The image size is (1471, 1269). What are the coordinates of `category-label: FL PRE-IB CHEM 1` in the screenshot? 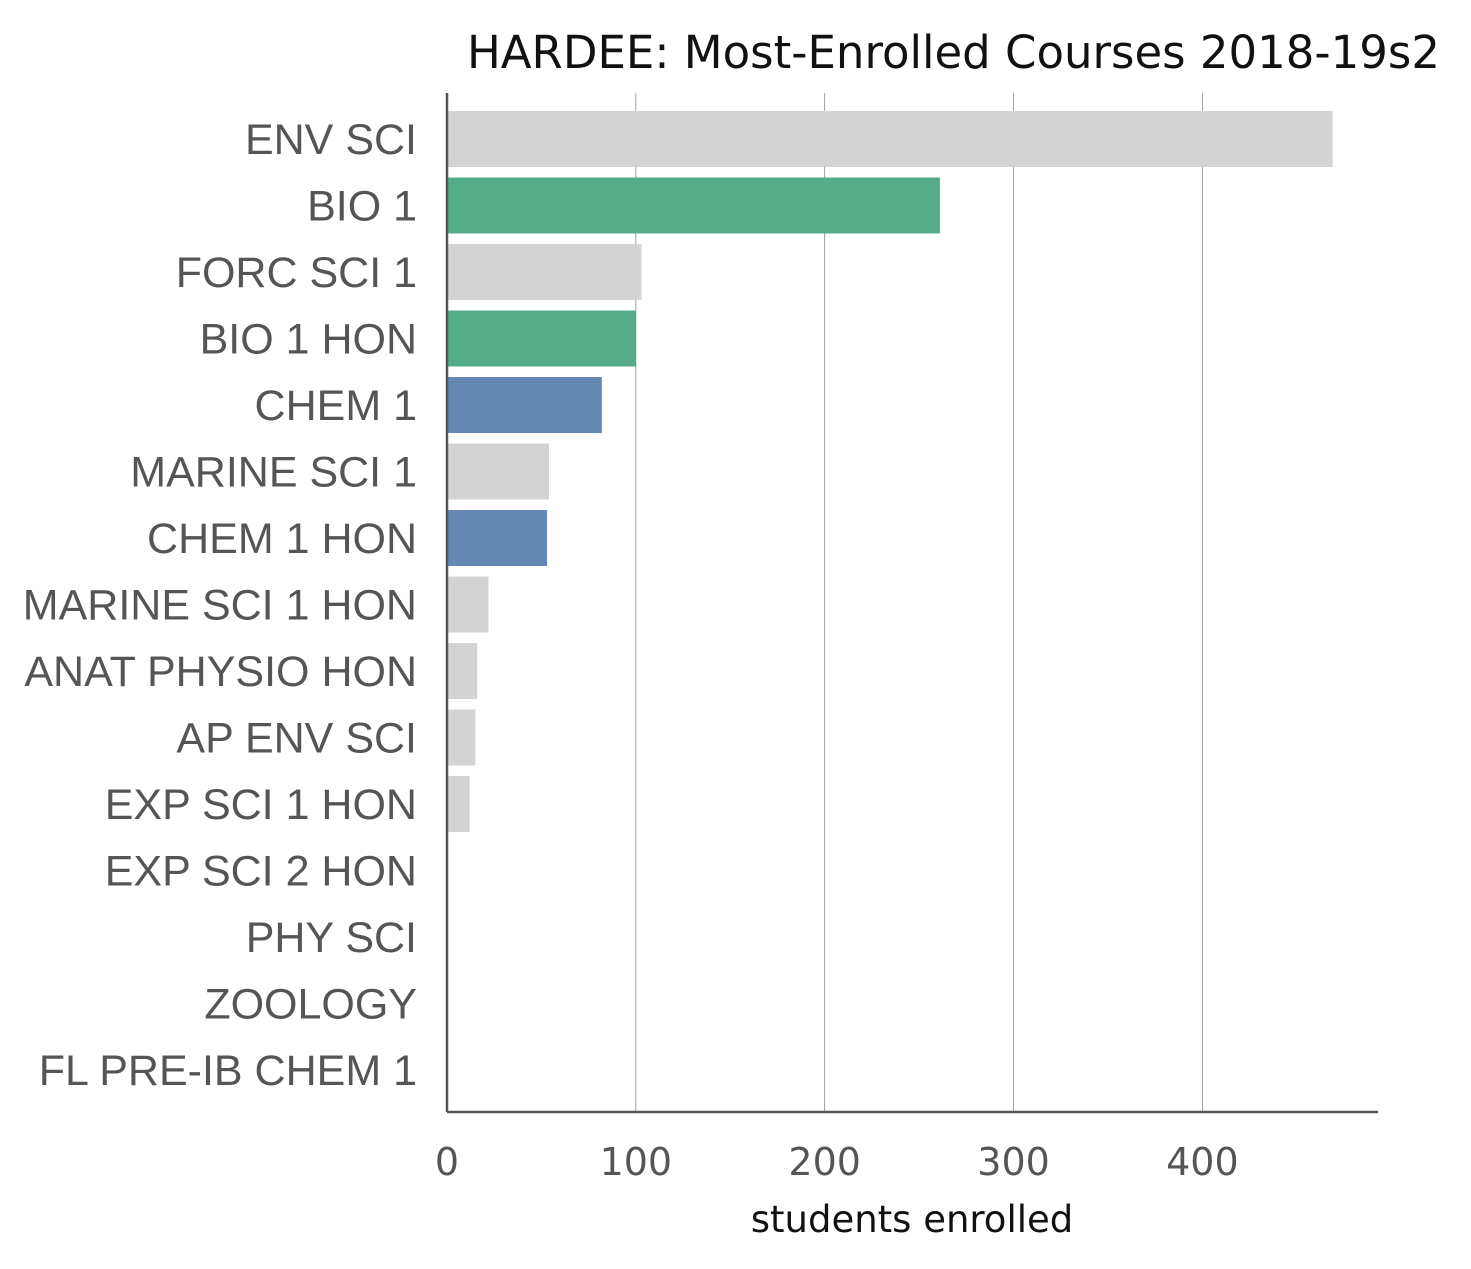 It's located at (228, 1071).